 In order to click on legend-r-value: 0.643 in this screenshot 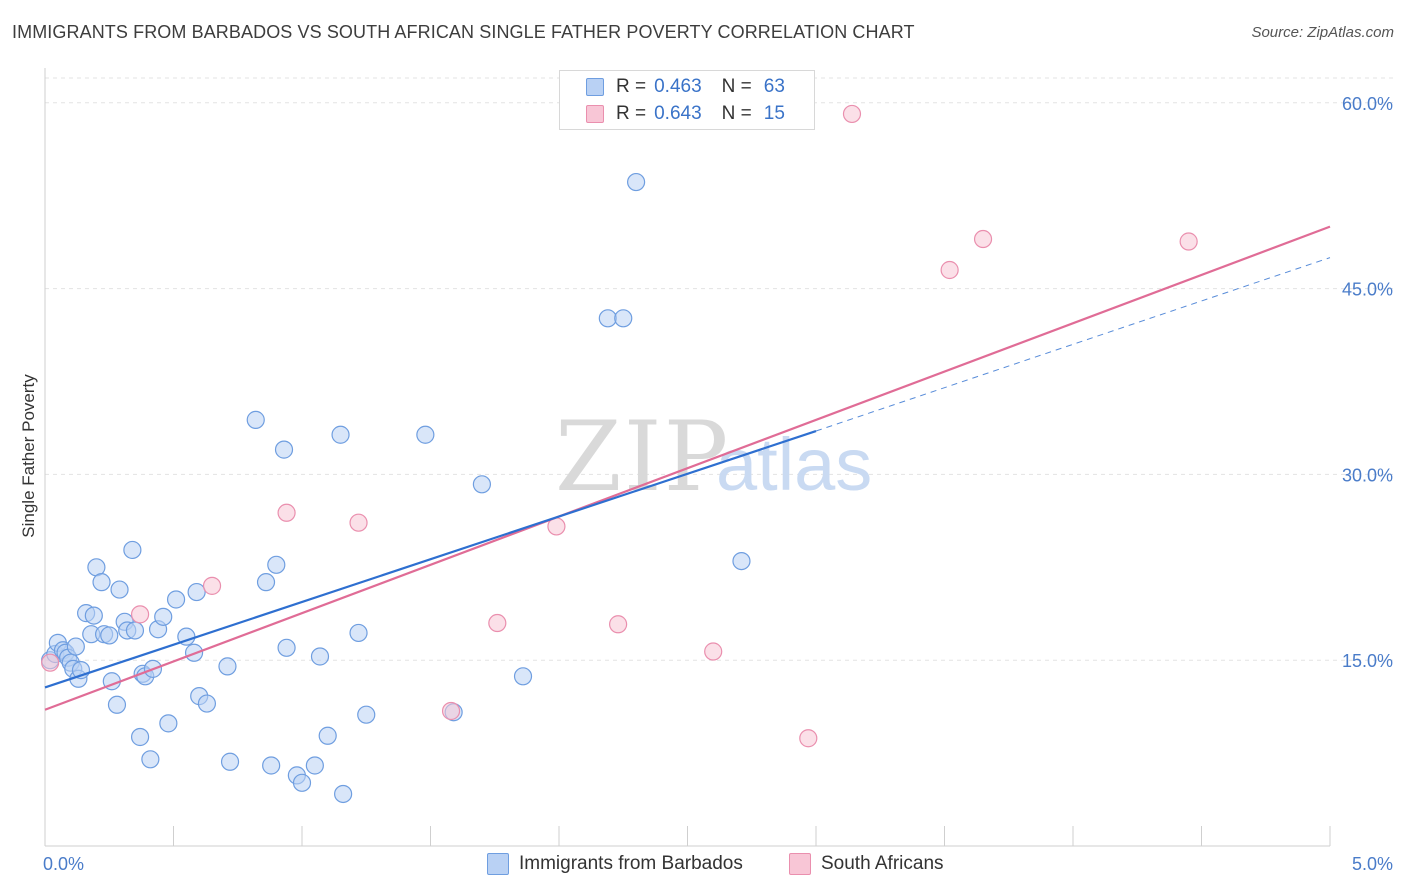, I will do `click(678, 113)`.